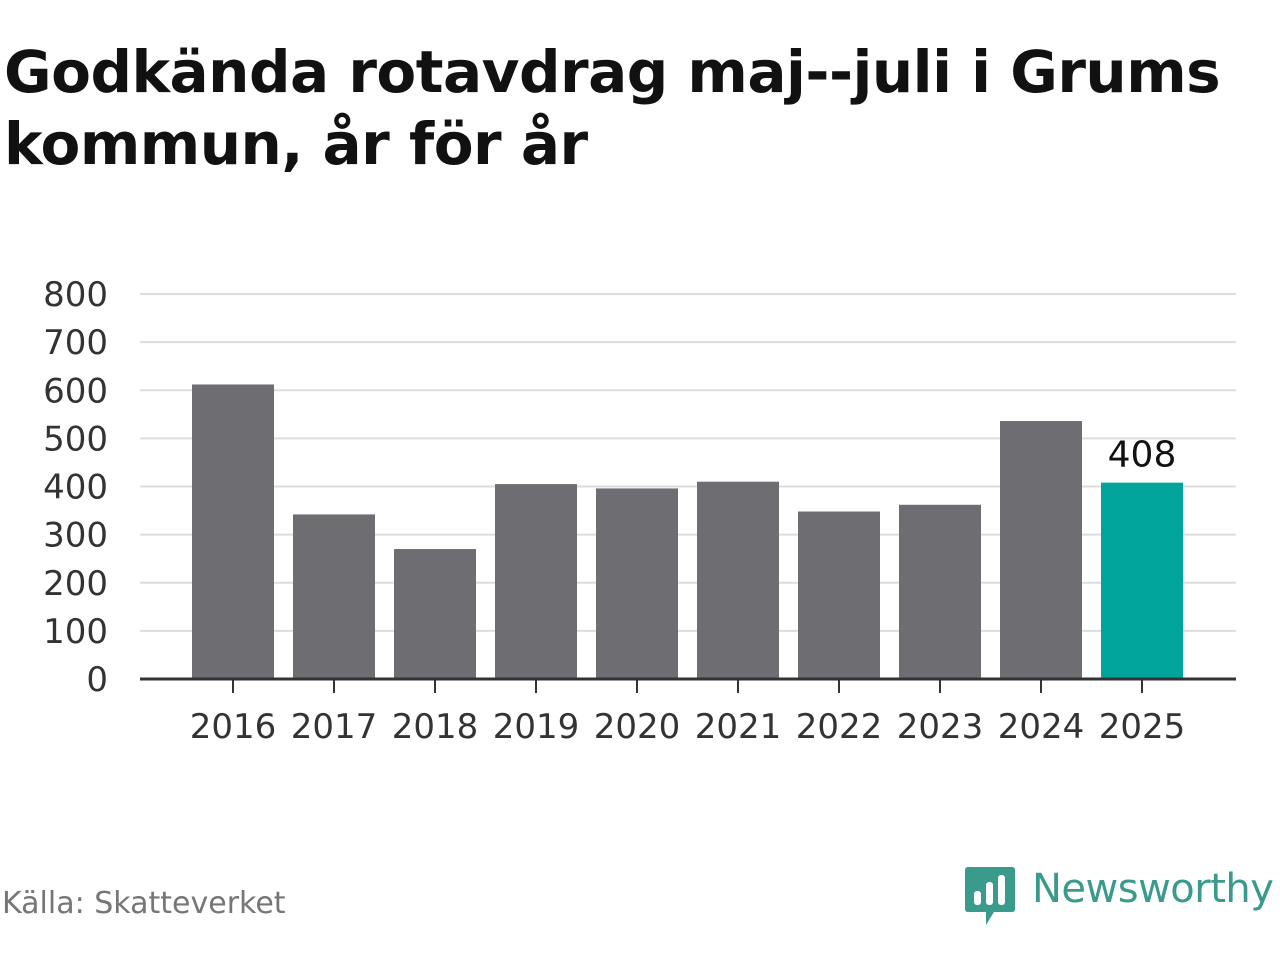 The image size is (1280, 960). Describe the element at coordinates (233, 727) in the screenshot. I see `x-tick-label: 2016` at that location.